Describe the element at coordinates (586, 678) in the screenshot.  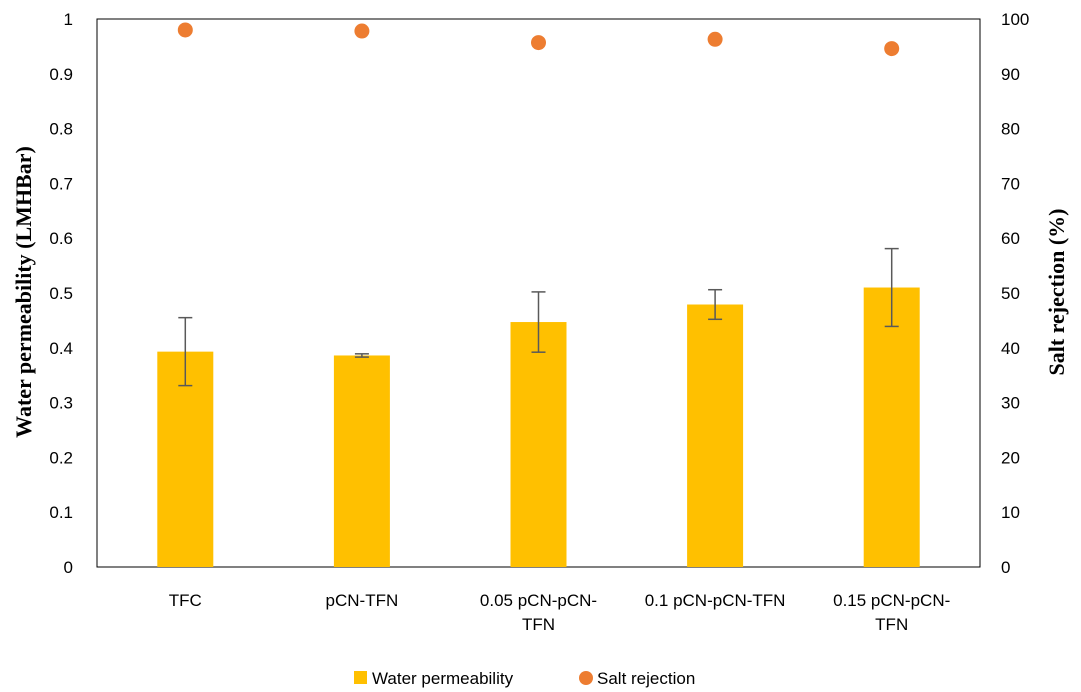
I see `legend-dot-swatch` at that location.